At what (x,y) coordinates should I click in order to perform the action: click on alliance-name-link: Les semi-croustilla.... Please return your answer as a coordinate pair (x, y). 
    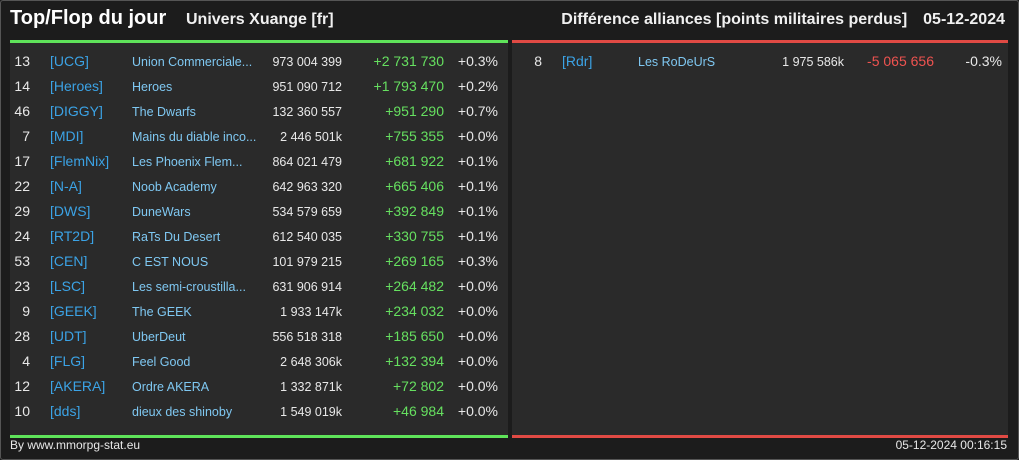
    Looking at the image, I should click on (189, 287).